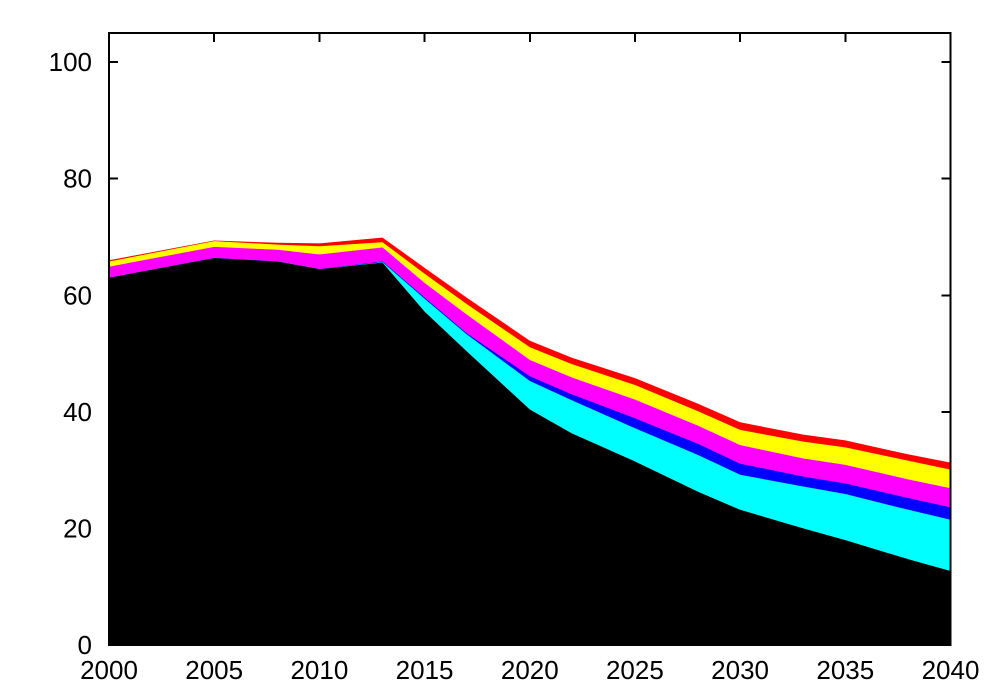  Describe the element at coordinates (845, 670) in the screenshot. I see `x-tick-label: 2035` at that location.